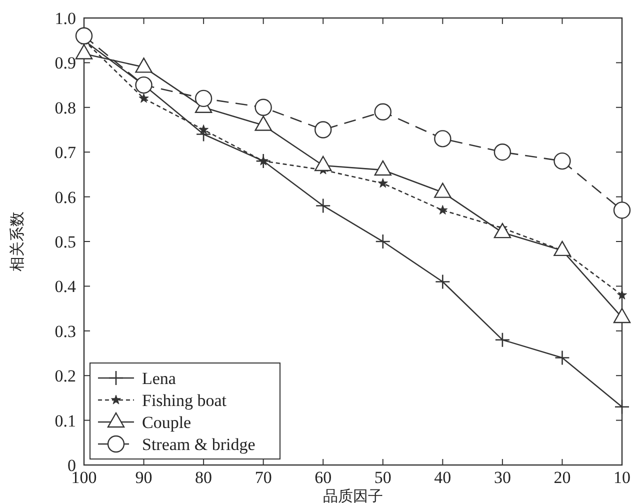 Image resolution: width=636 pixels, height=503 pixels. What do you see at coordinates (263, 477) in the screenshot?
I see `x-tick-label: 70` at bounding box center [263, 477].